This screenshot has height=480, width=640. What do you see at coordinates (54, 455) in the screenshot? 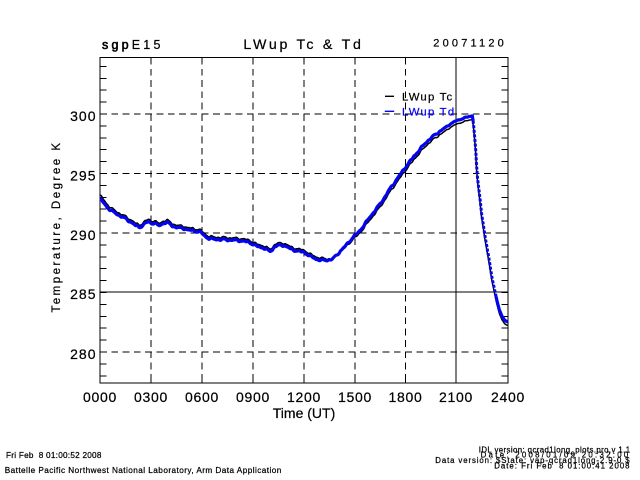
I see `svg-text: Fri Feb 8 01:00:52 2008` at bounding box center [54, 455].